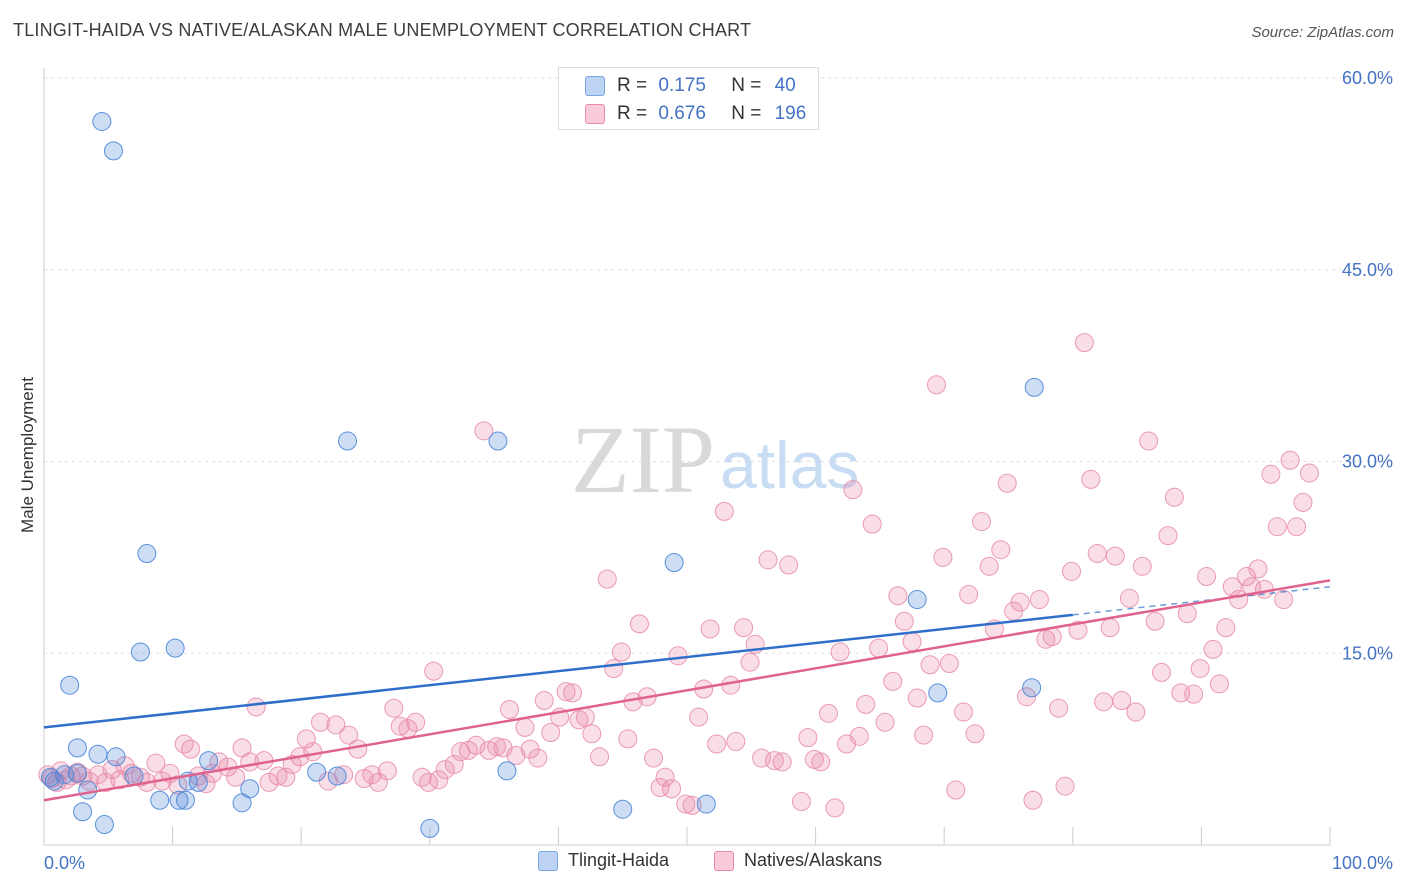 This screenshot has height=892, width=1406. What do you see at coordinates (643, 459) in the screenshot?
I see `watermark-zip: ZIP` at bounding box center [643, 459].